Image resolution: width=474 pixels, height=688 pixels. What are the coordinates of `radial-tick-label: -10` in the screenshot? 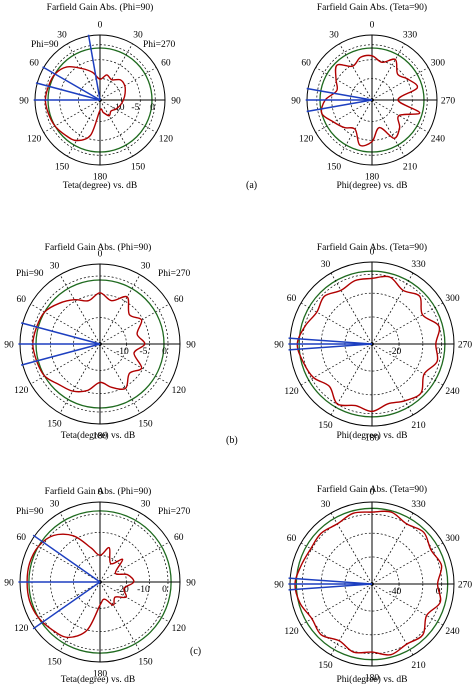 It's located at (143, 590).